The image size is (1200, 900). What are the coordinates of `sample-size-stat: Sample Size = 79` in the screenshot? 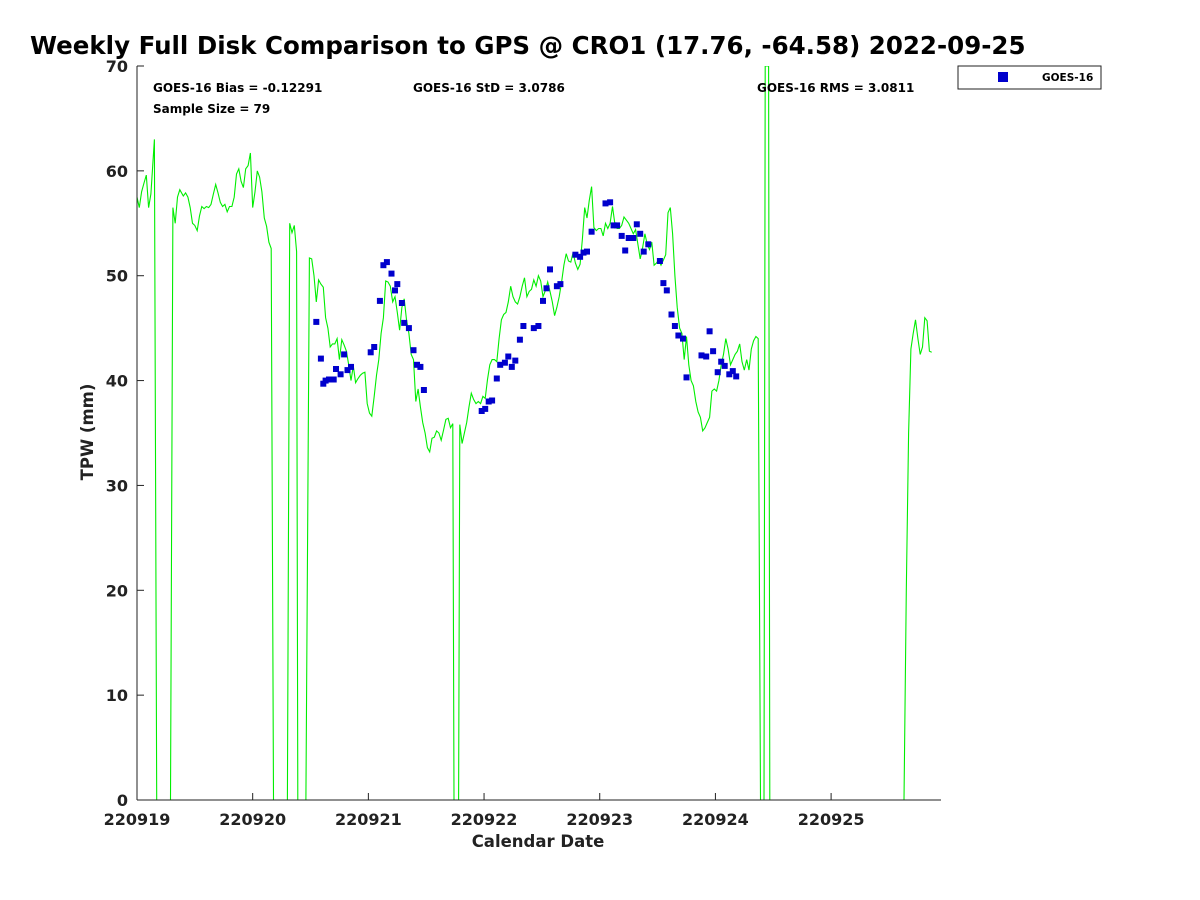 It's located at (211, 109).